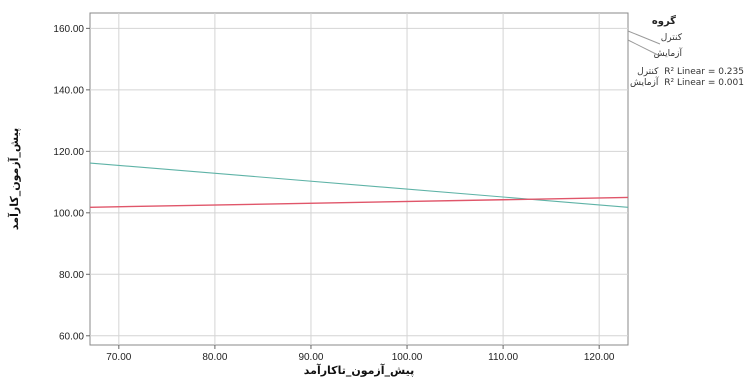 The image size is (745, 379). I want to click on y-tick-label: 160.00, so click(68, 29).